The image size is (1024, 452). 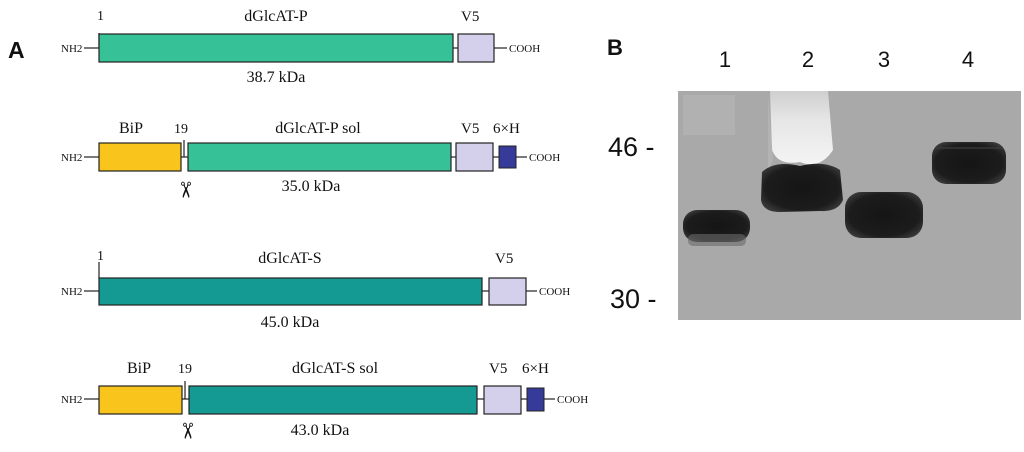 What do you see at coordinates (631, 147) in the screenshot?
I see `marker-46: 46 -` at bounding box center [631, 147].